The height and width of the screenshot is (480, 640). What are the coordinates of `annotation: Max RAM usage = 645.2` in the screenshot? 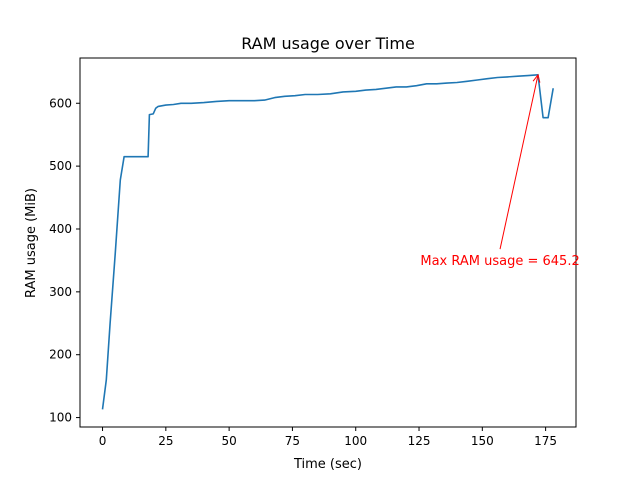 It's located at (500, 171).